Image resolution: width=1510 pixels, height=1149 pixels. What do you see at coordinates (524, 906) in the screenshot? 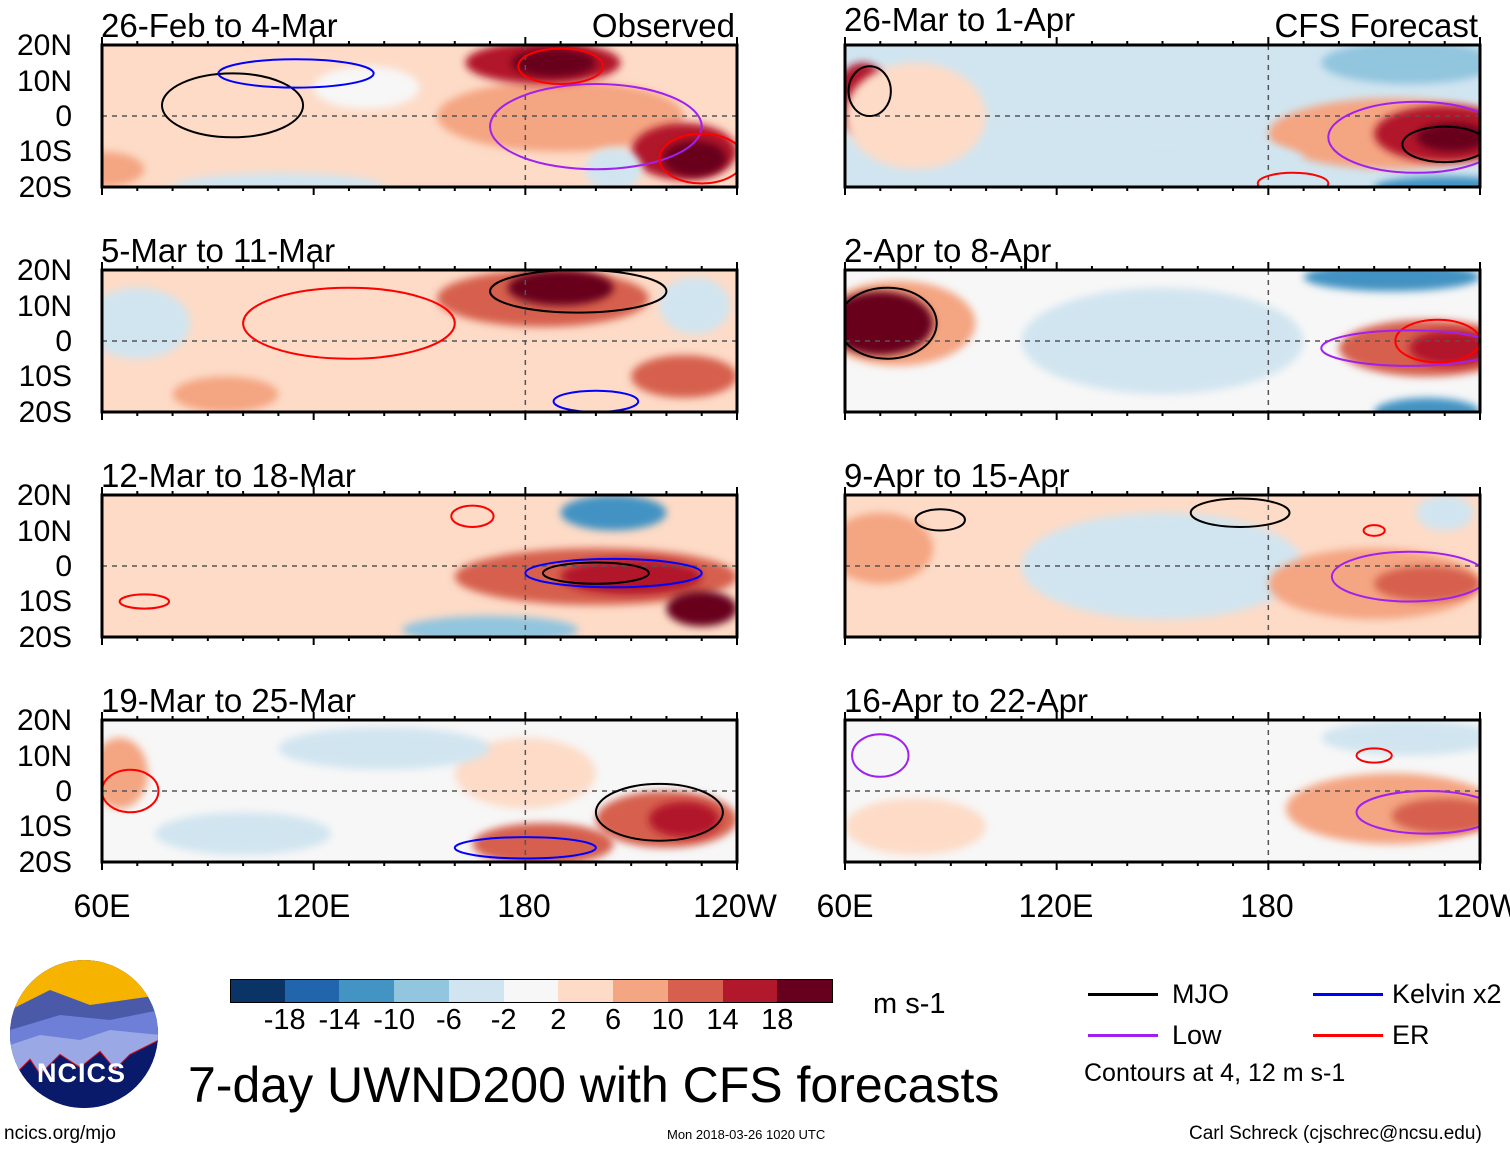
I see `lon-label: 180` at bounding box center [524, 906].